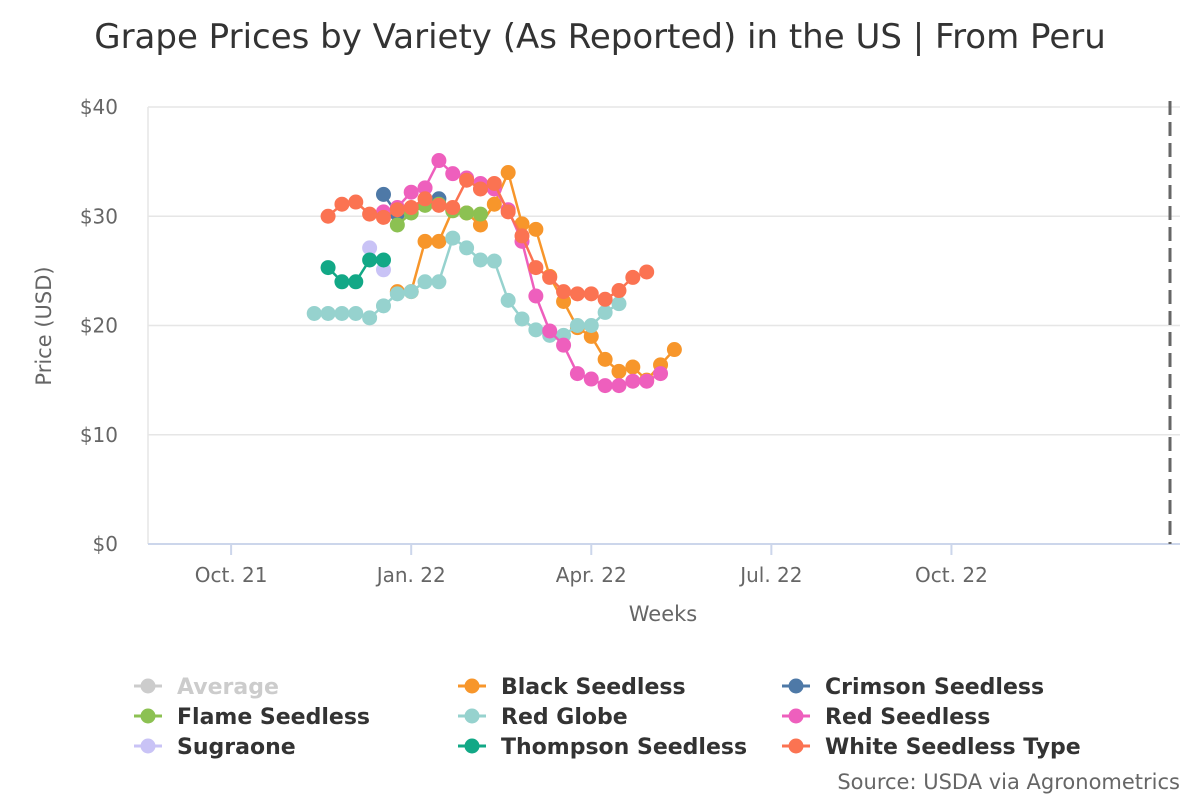 The height and width of the screenshot is (800, 1200). Describe the element at coordinates (466, 286) in the screenshot. I see `series-red-globe` at that location.